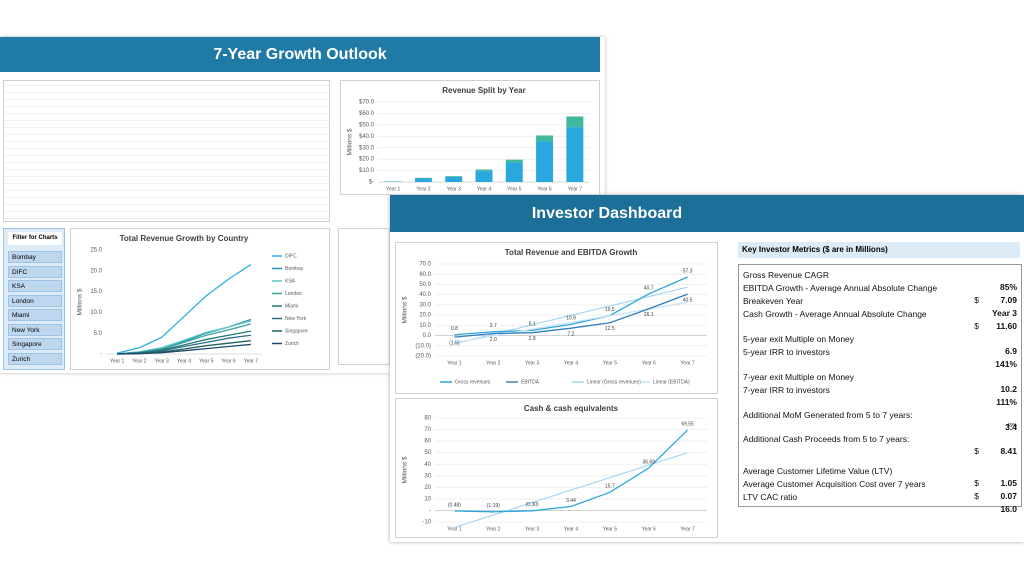 The height and width of the screenshot is (576, 1024). What do you see at coordinates (425, 285) in the screenshot?
I see `y-tick-label: 50.0` at bounding box center [425, 285].